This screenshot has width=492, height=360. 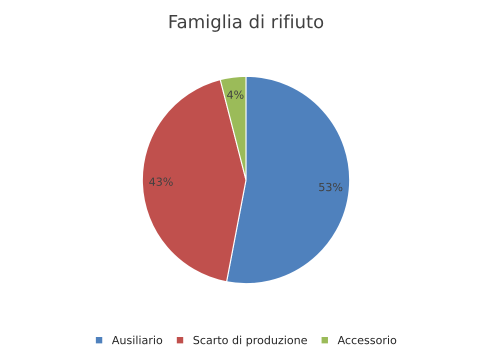 I want to click on legend-label: Accessorio, so click(x=367, y=340).